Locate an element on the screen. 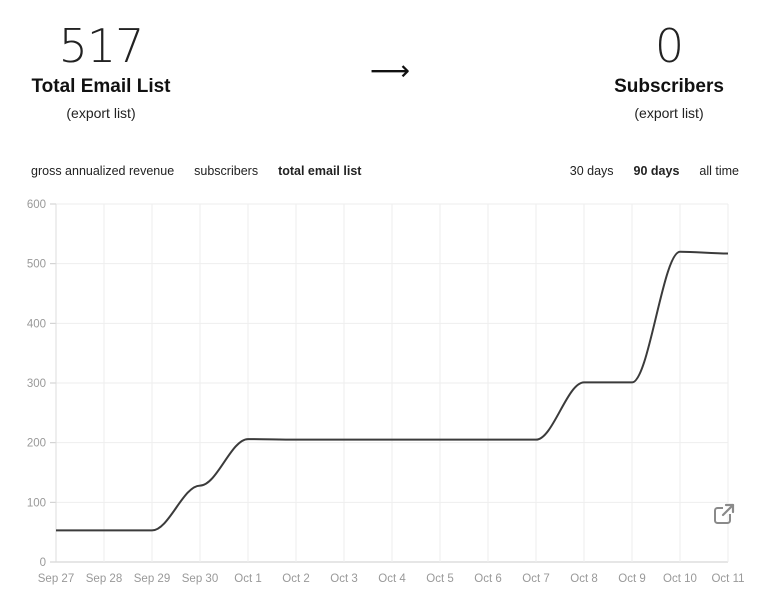 This screenshot has width=783, height=611. tab-subscribers: subscribers is located at coordinates (226, 171).